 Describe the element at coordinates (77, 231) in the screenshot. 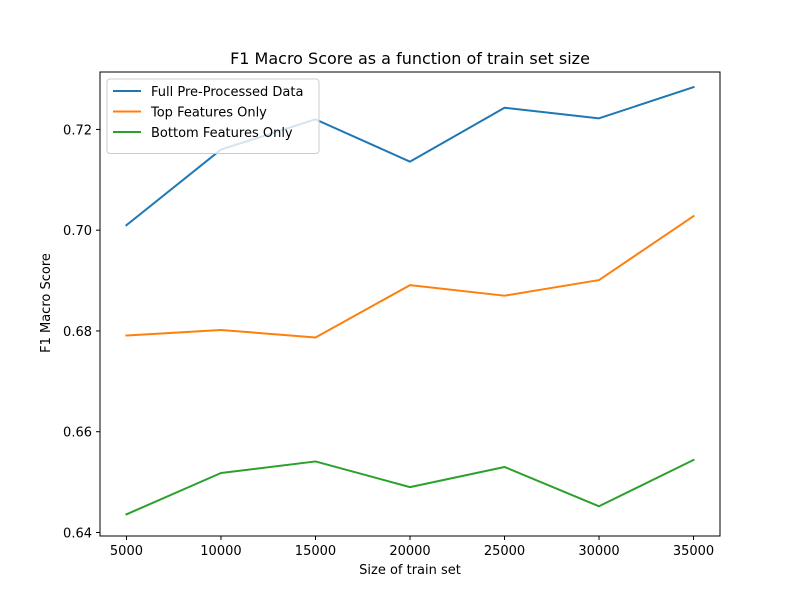

I see `y-tick-label: 0.70` at that location.